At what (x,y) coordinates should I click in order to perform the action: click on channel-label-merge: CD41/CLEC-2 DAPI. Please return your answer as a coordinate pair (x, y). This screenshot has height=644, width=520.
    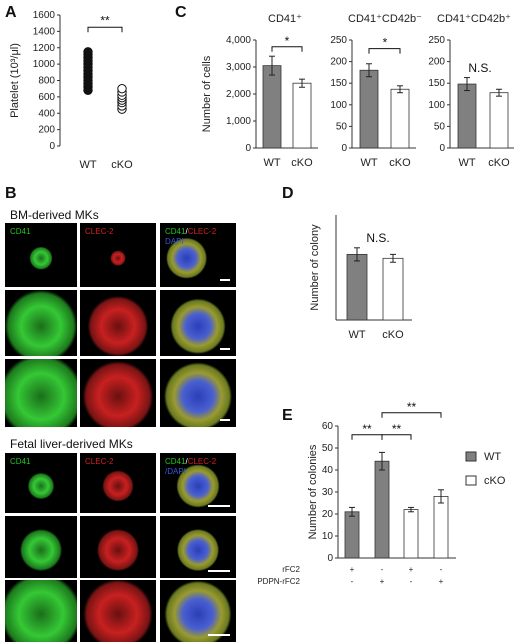
    Looking at the image, I should click on (191, 236).